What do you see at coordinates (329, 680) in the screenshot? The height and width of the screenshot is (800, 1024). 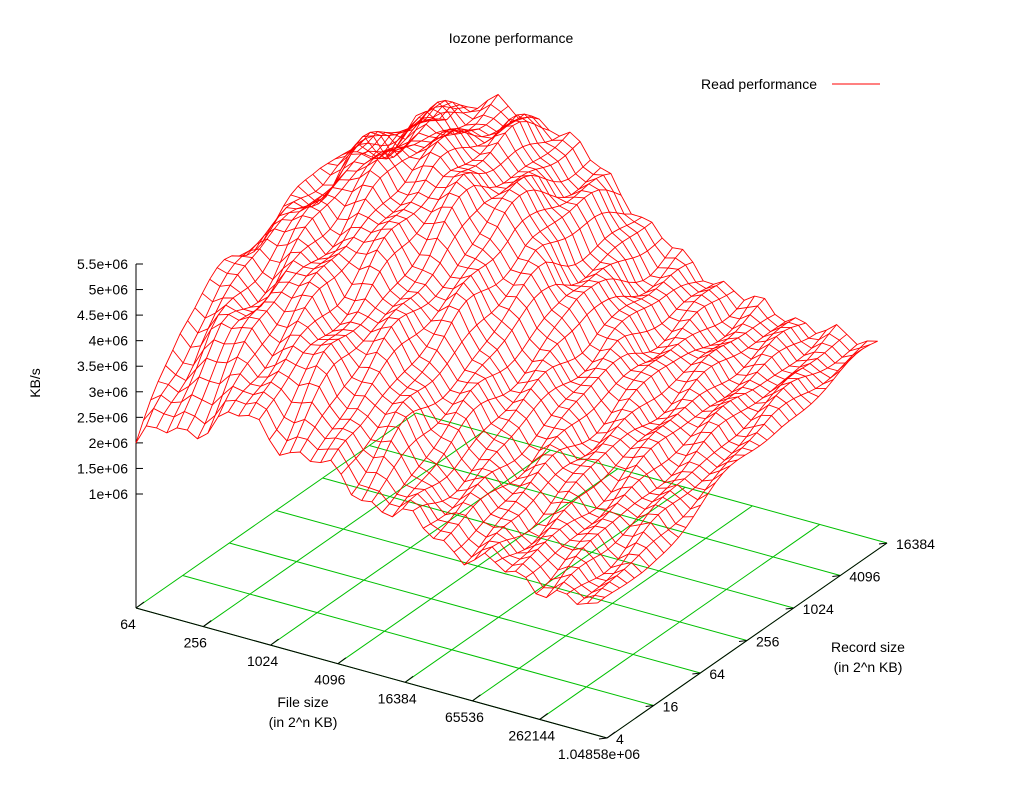 I see `x-tick-label: 4096` at bounding box center [329, 680].